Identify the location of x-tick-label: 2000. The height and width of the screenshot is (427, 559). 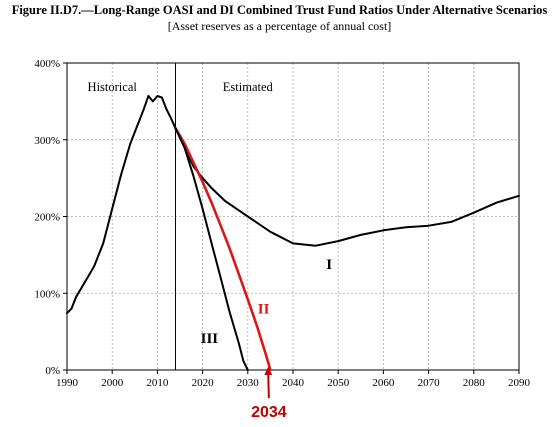
(112, 383).